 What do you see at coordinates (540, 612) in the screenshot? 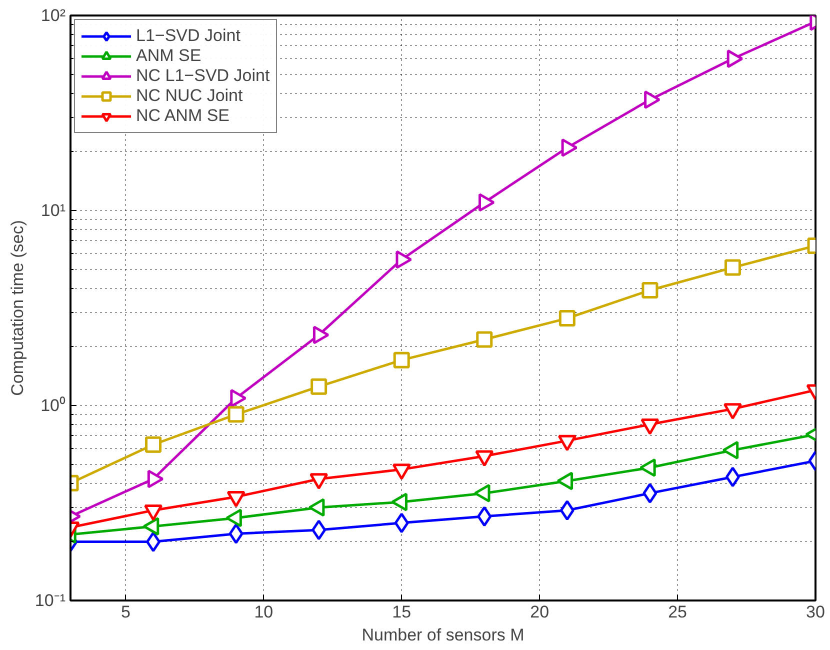
I see `x-tick-label: 20` at bounding box center [540, 612].